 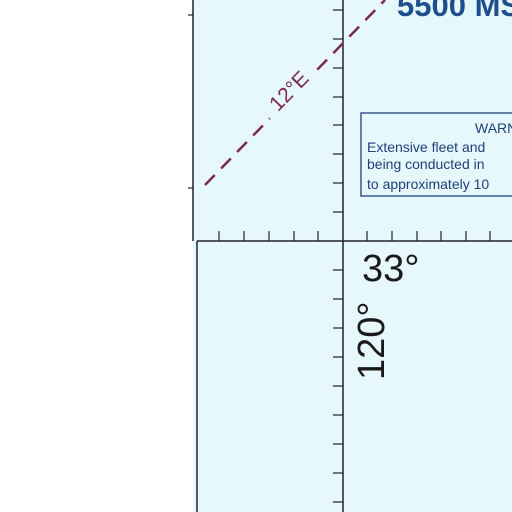 What do you see at coordinates (390, 269) in the screenshot?
I see `latitude-label: 33°` at bounding box center [390, 269].